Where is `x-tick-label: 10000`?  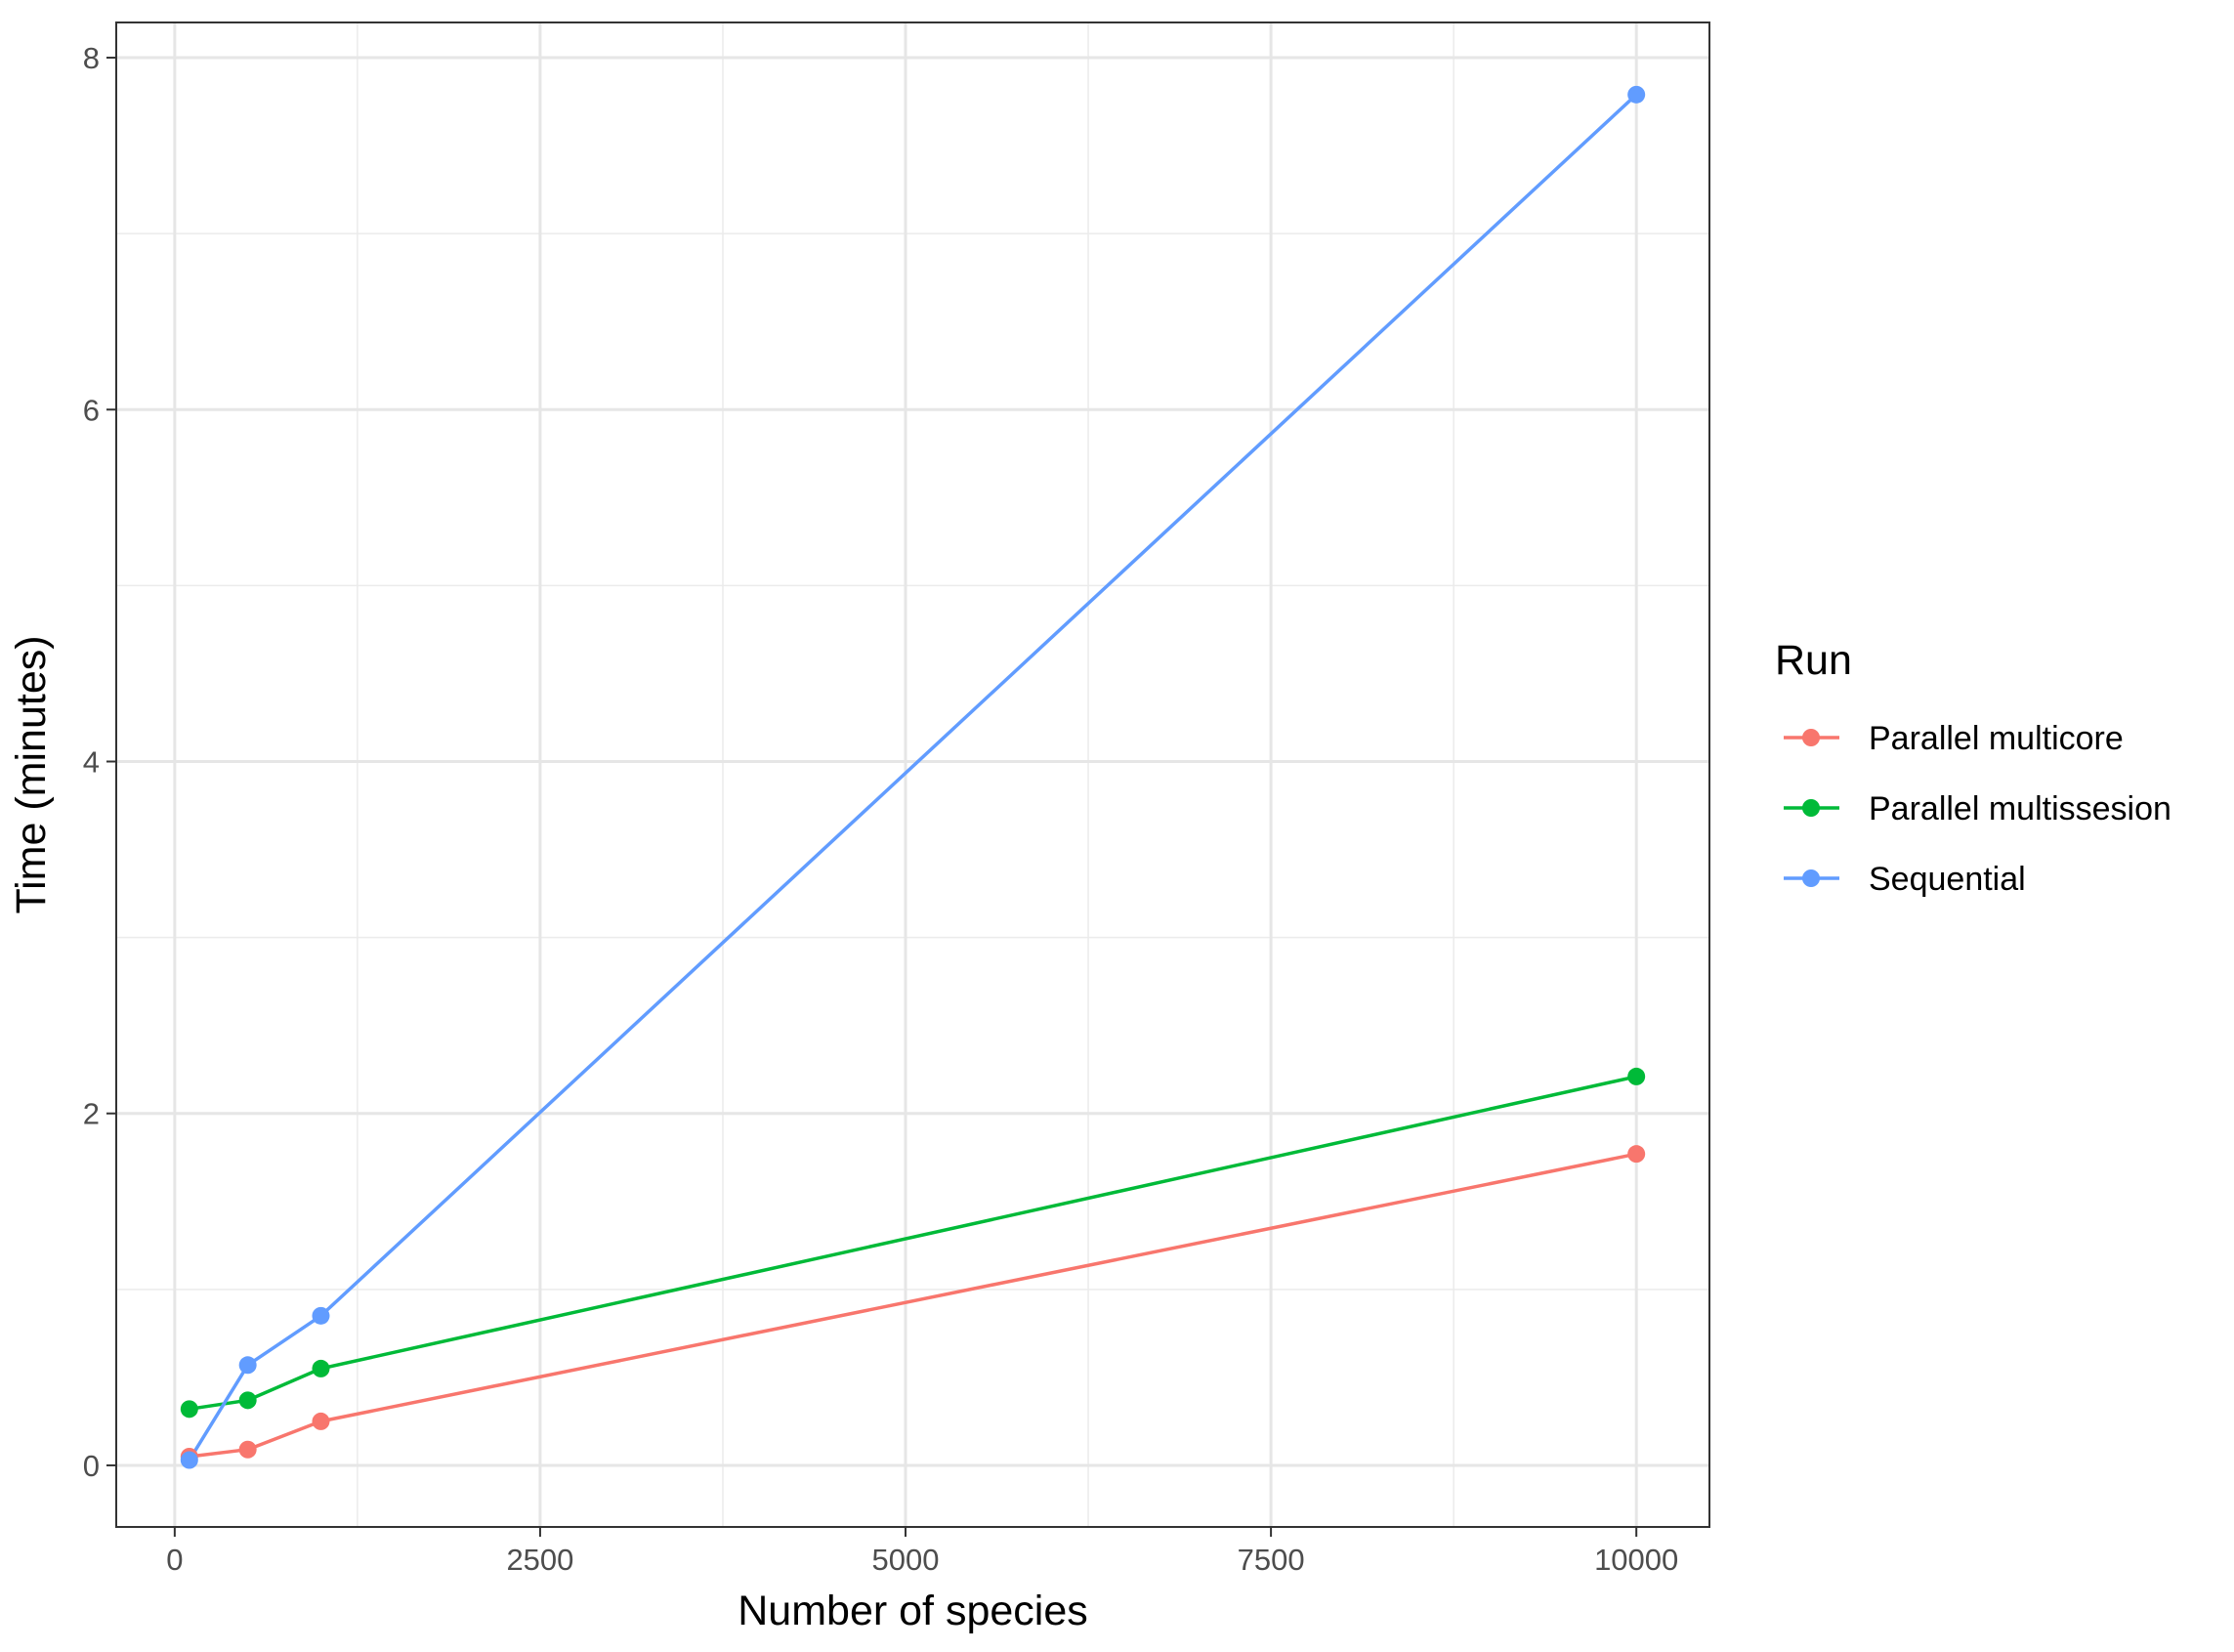
x-tick-label: 10000 is located at coordinates (1636, 1560).